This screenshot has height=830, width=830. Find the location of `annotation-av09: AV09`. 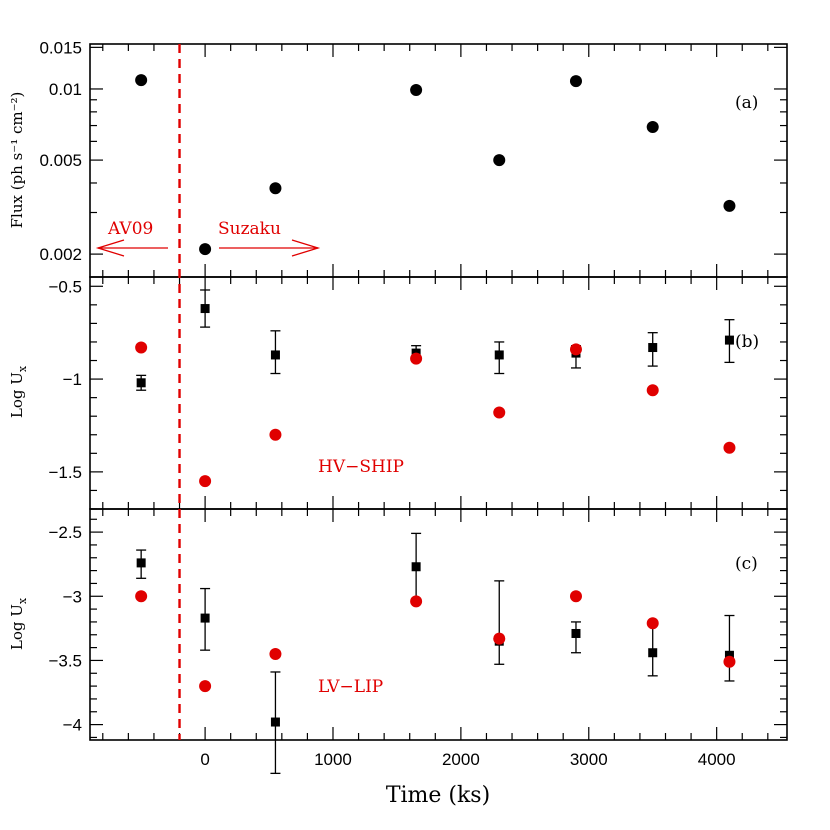

annotation-av09: AV09 is located at coordinates (130, 229).